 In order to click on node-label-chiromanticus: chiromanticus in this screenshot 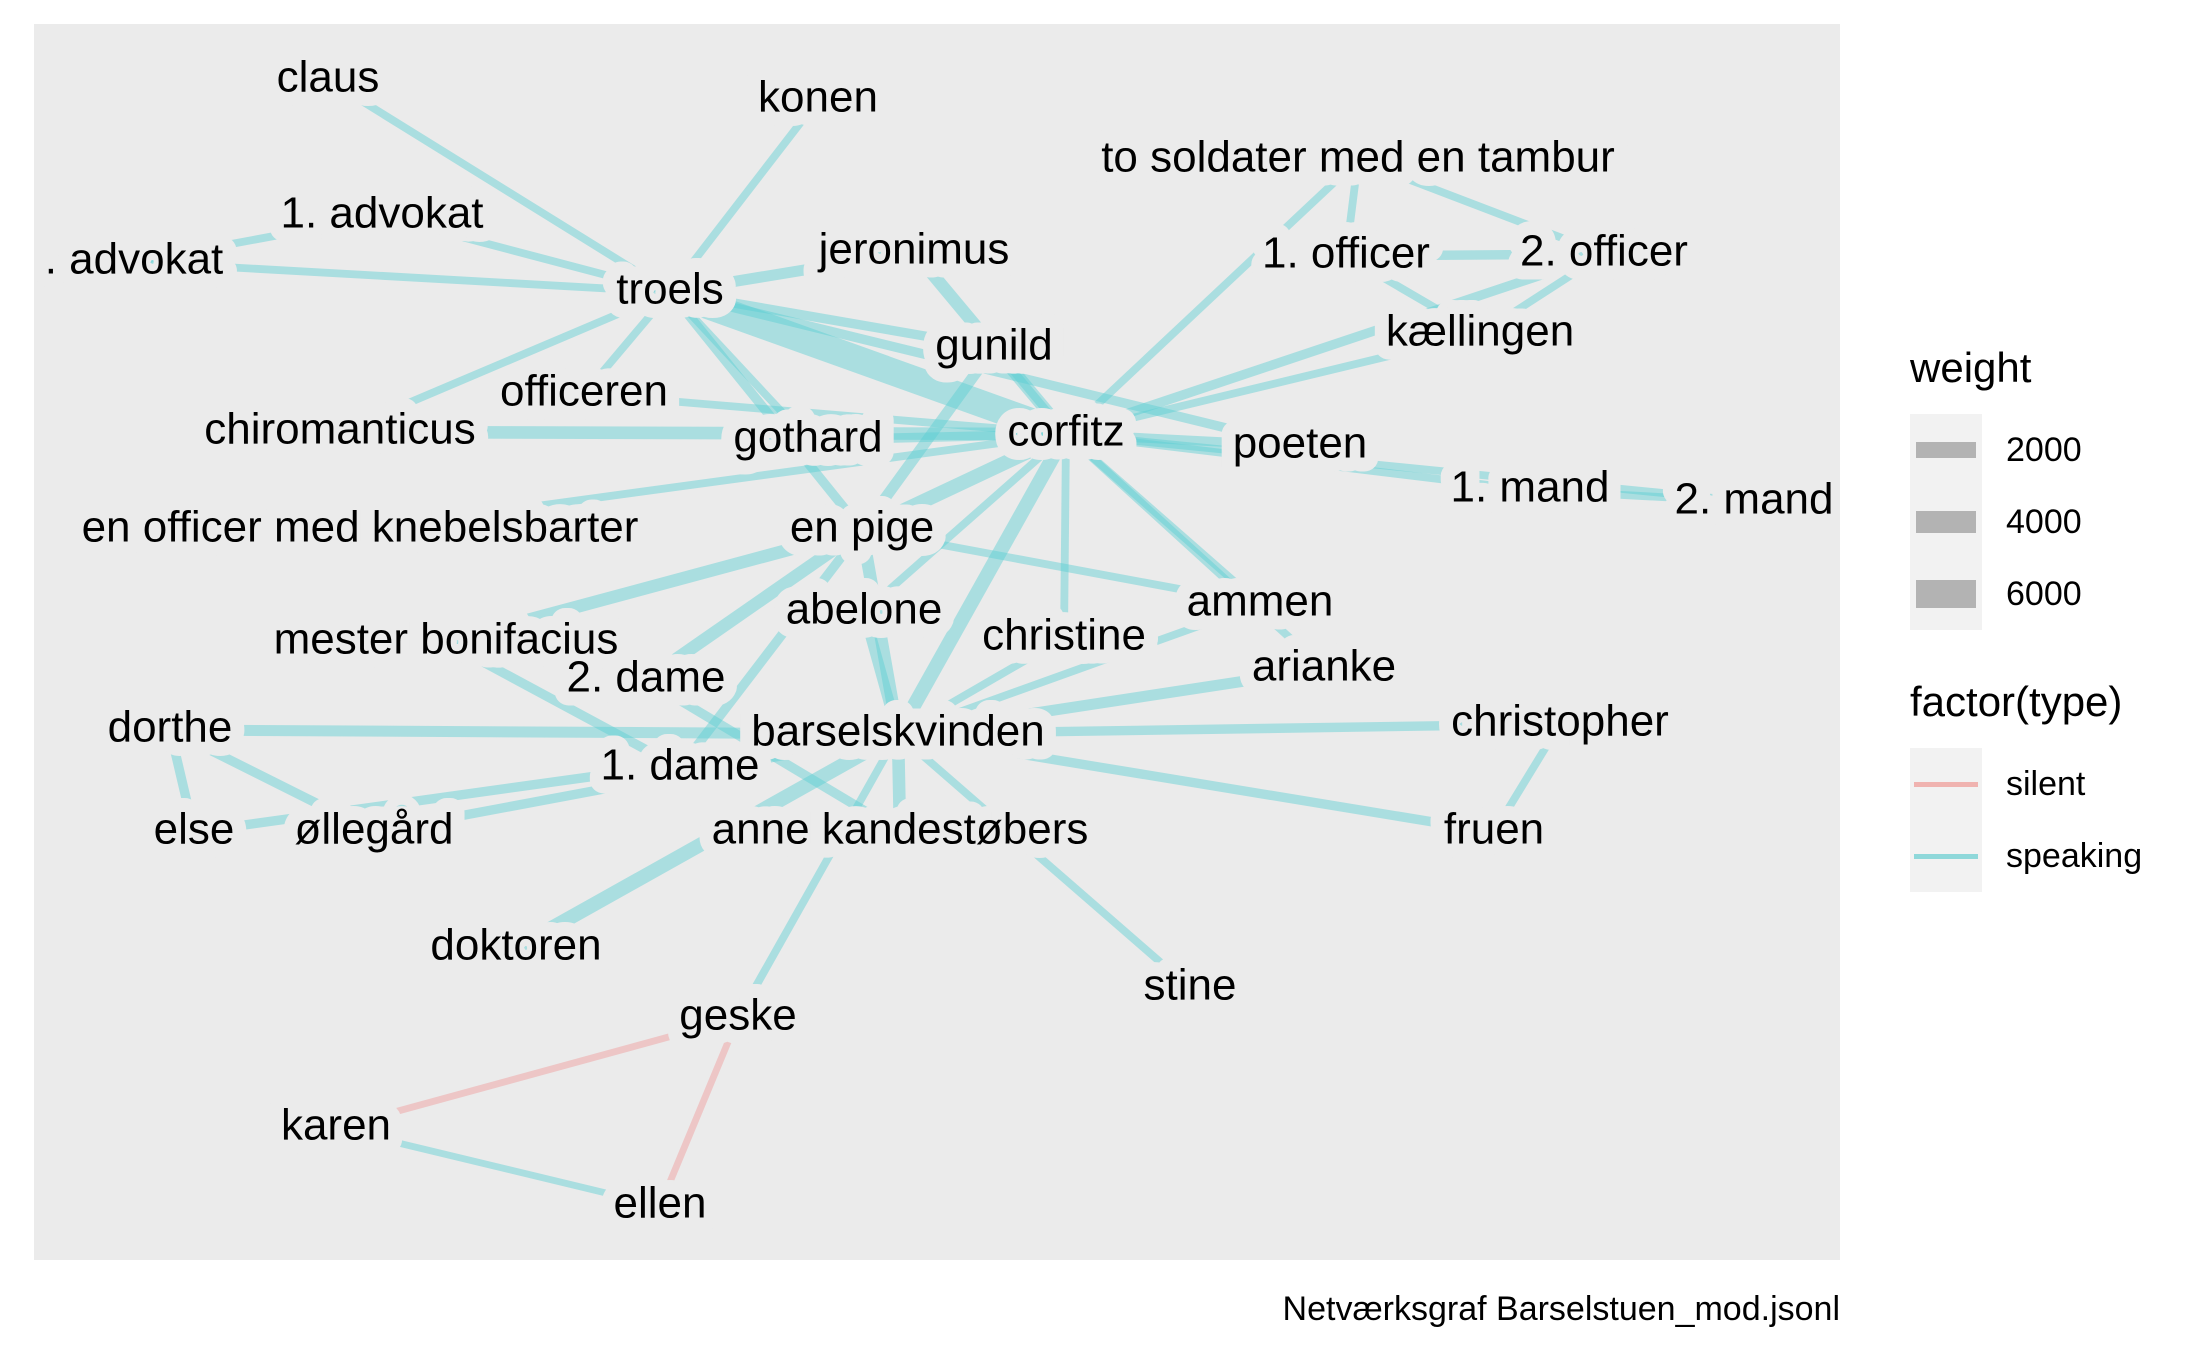, I will do `click(339, 429)`.